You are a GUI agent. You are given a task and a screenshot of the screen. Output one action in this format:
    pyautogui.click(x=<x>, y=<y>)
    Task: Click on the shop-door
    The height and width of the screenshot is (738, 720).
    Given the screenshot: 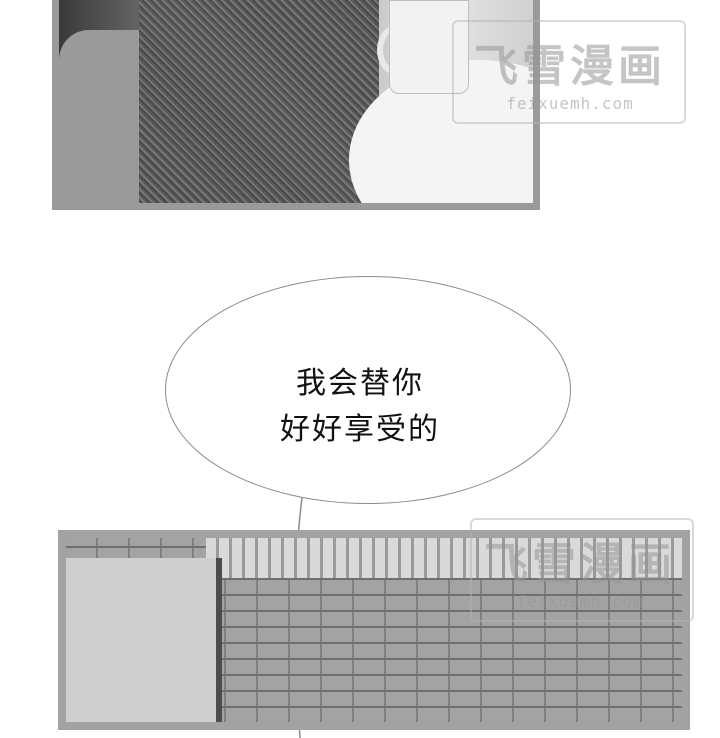 What is the action you would take?
    pyautogui.click(x=144, y=640)
    